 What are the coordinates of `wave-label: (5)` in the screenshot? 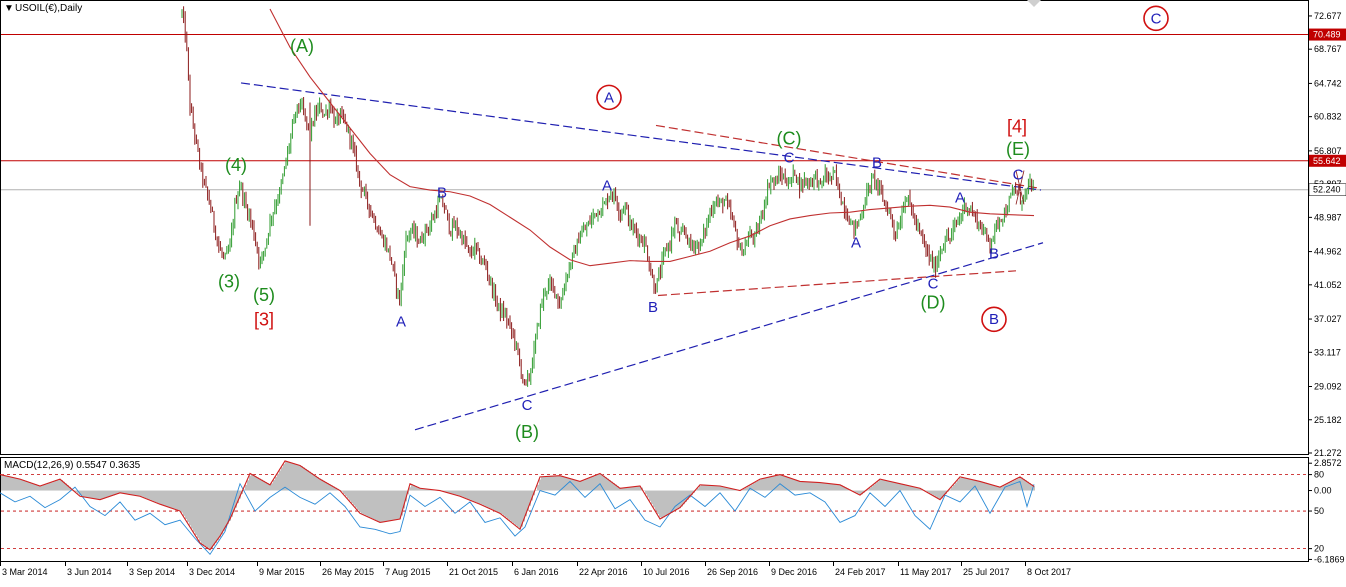 It's located at (264, 295).